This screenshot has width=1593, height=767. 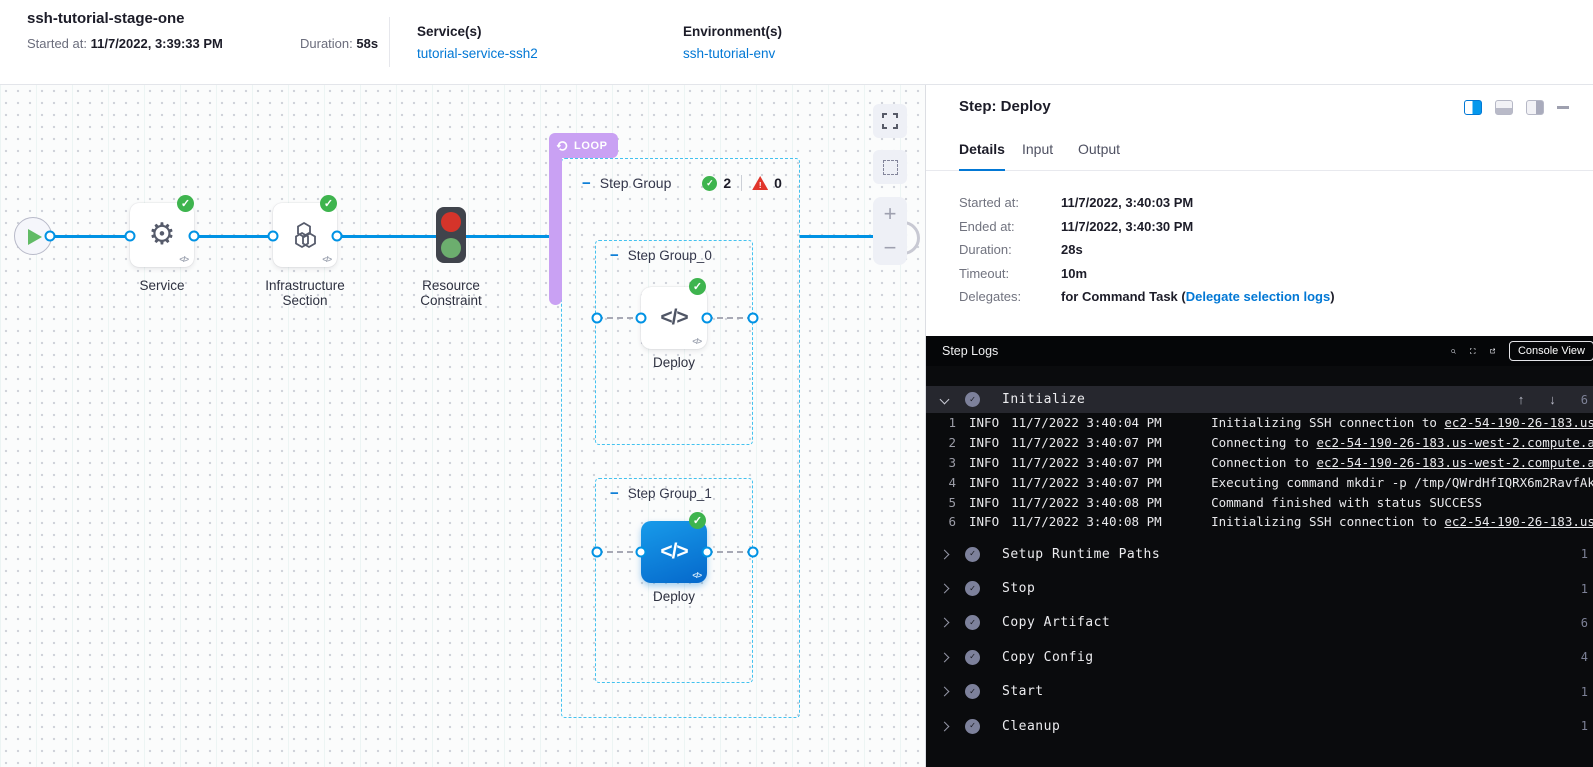 I want to click on tab-input: Input, so click(x=1038, y=149).